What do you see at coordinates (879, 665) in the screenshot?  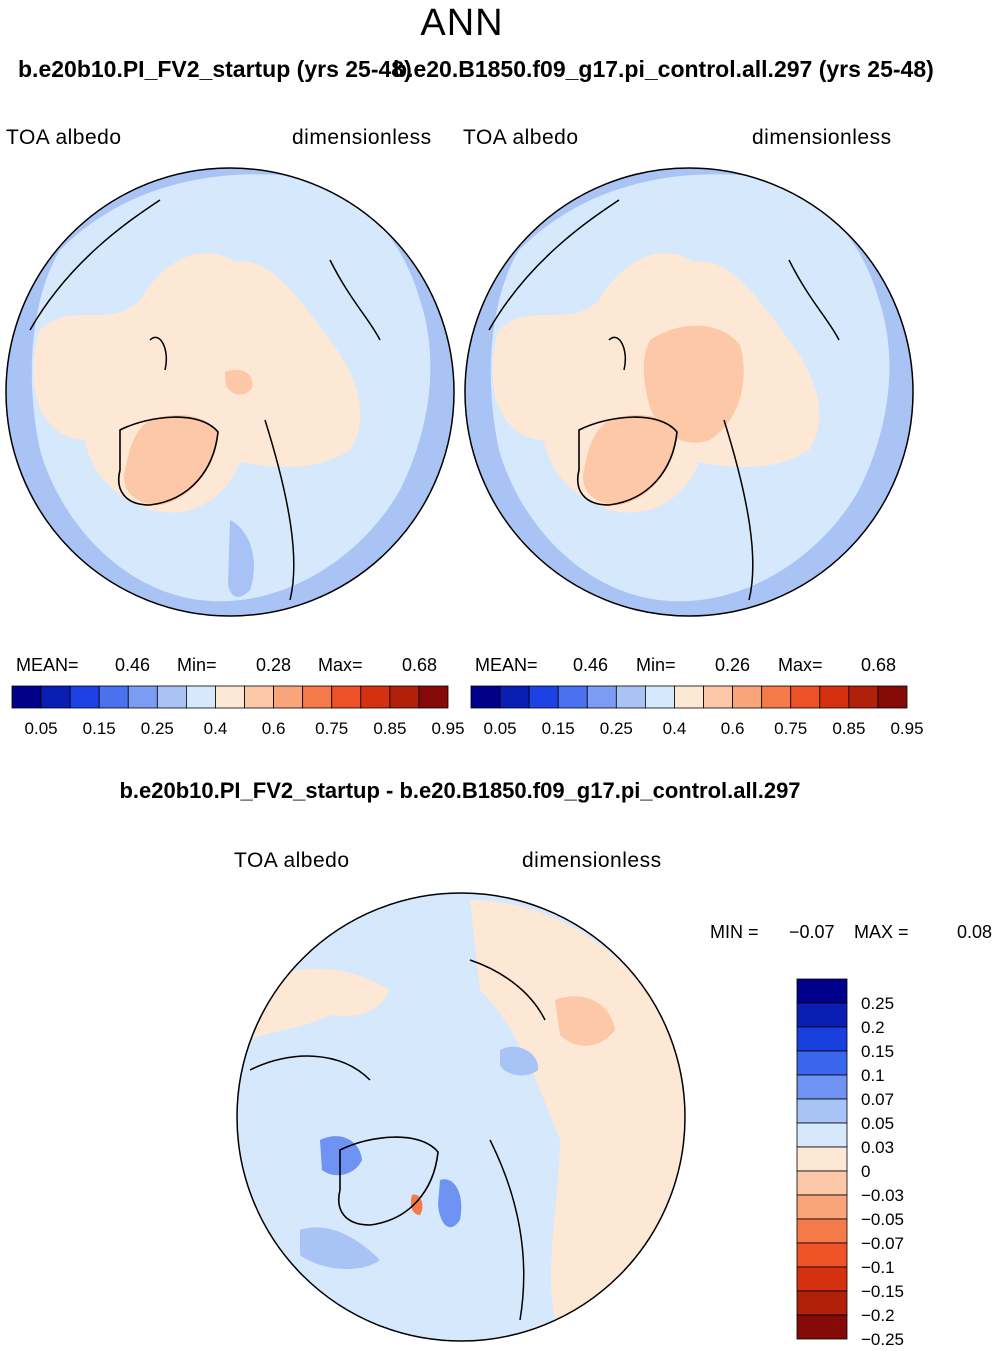 I see `panel2-max-value: 0.68` at bounding box center [879, 665].